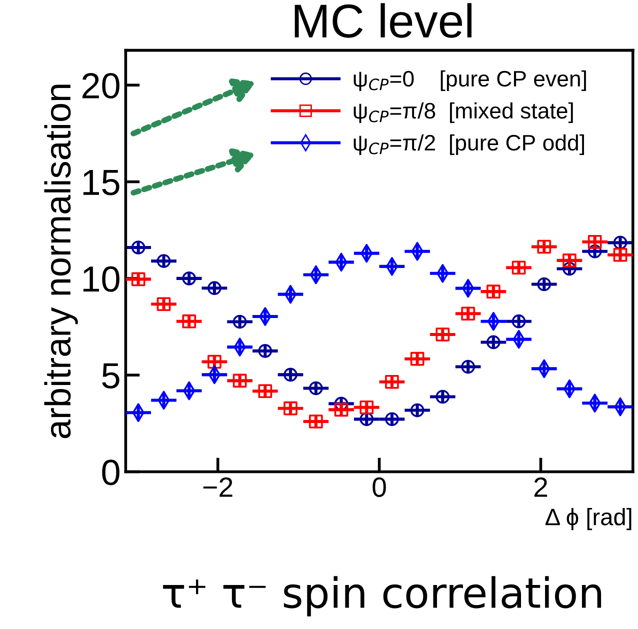 The image size is (638, 629). What do you see at coordinates (541, 487) in the screenshot?
I see `x-tick-label: 2` at bounding box center [541, 487].